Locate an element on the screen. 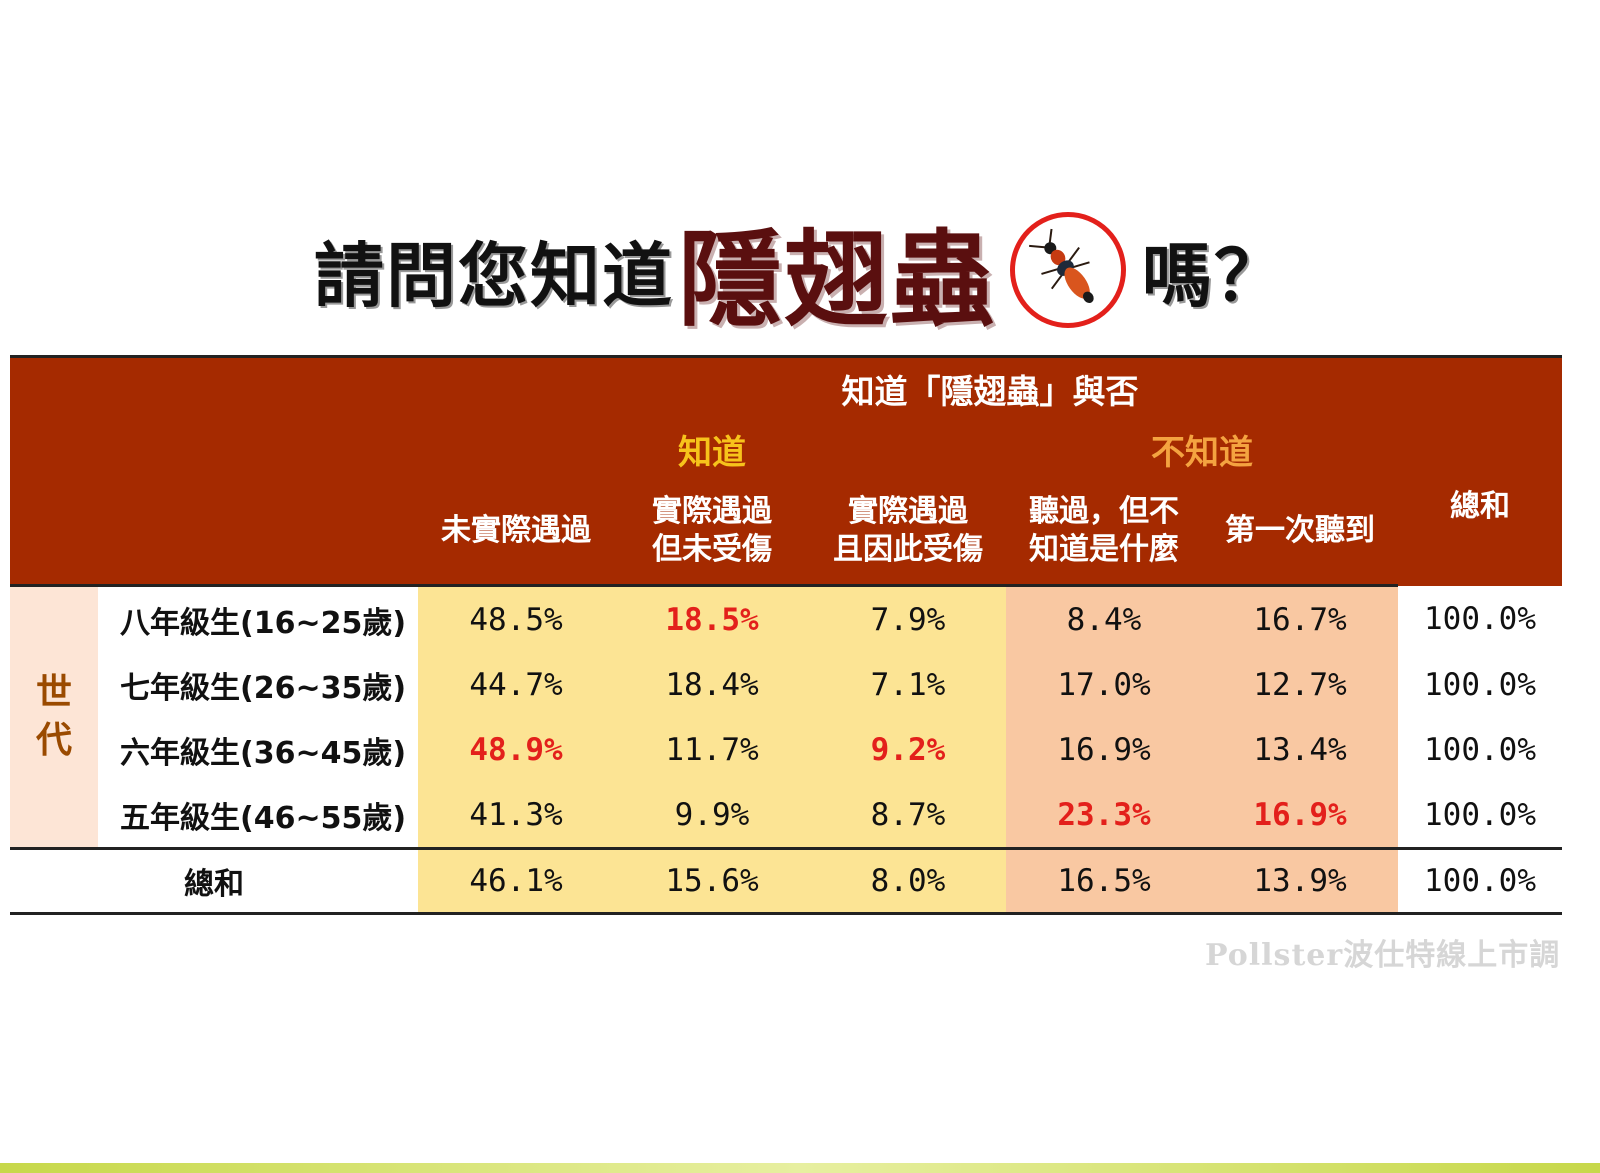 The width and height of the screenshot is (1600, 1173). table-header: 知道「隱翅蟲」與否 is located at coordinates (990, 387).